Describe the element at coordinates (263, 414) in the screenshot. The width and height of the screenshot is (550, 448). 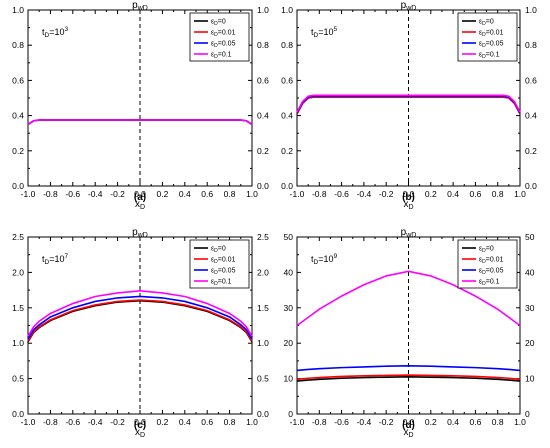
I see `y-tick-label-right: 0.0` at that location.